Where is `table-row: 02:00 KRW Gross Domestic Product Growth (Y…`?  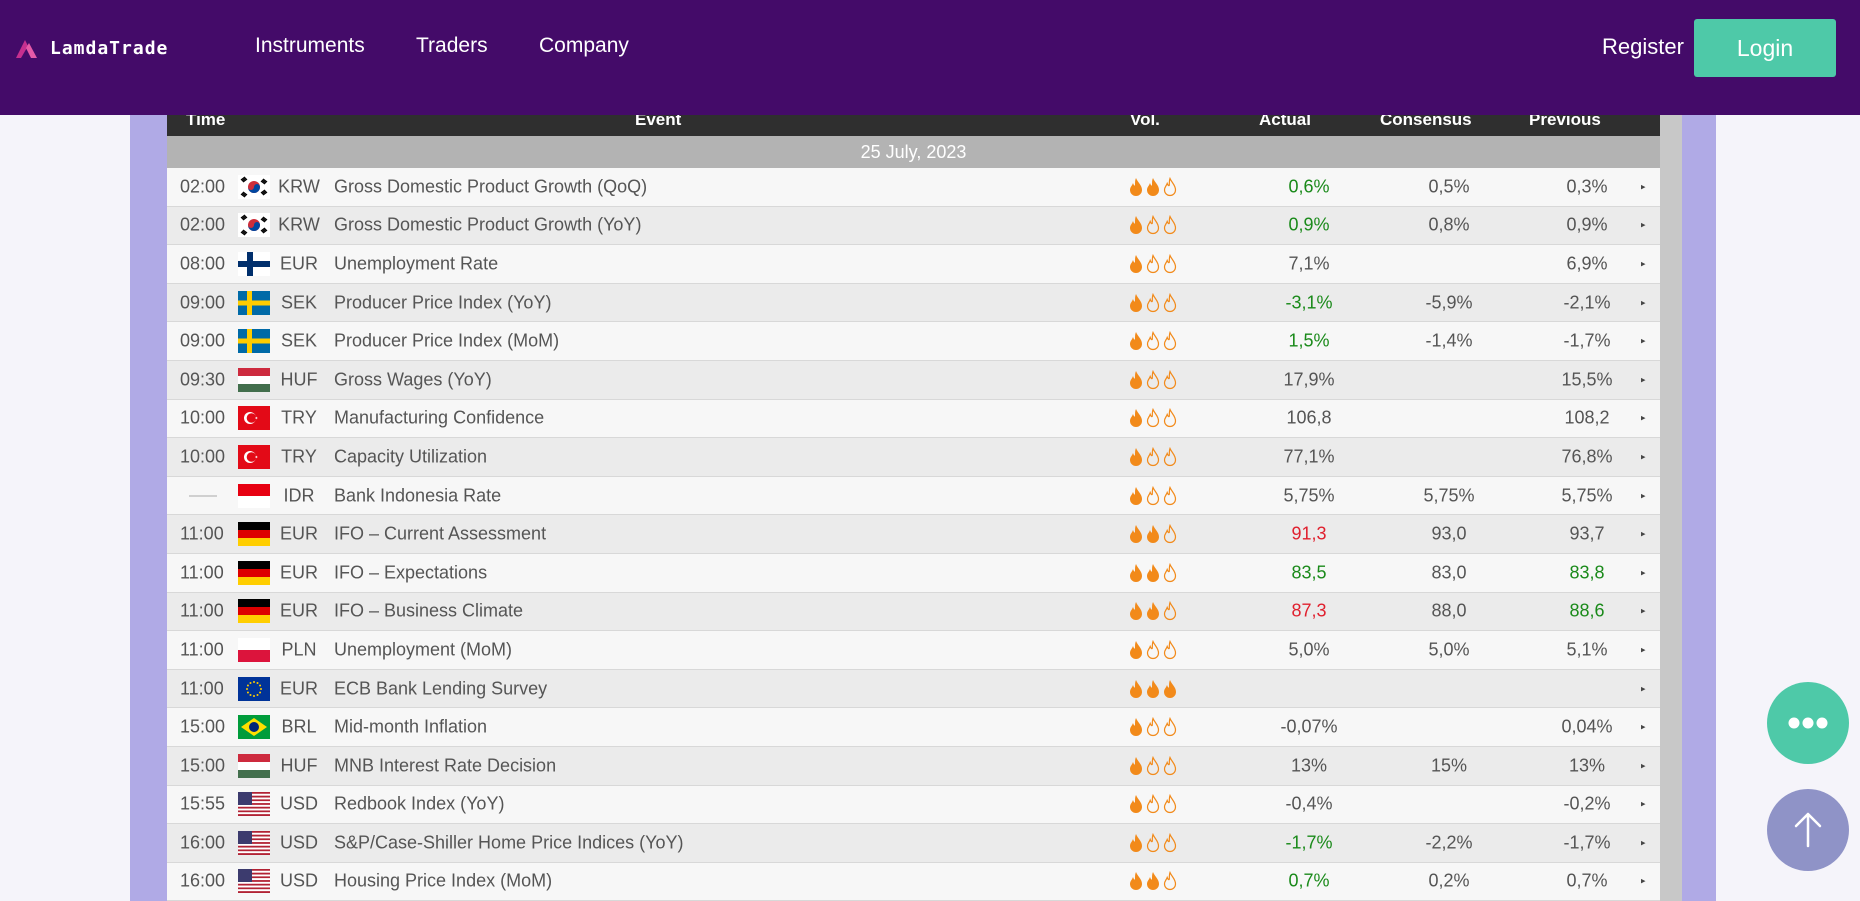
table-row: 02:00 KRW Gross Domestic Product Growth (Y… is located at coordinates (913, 226).